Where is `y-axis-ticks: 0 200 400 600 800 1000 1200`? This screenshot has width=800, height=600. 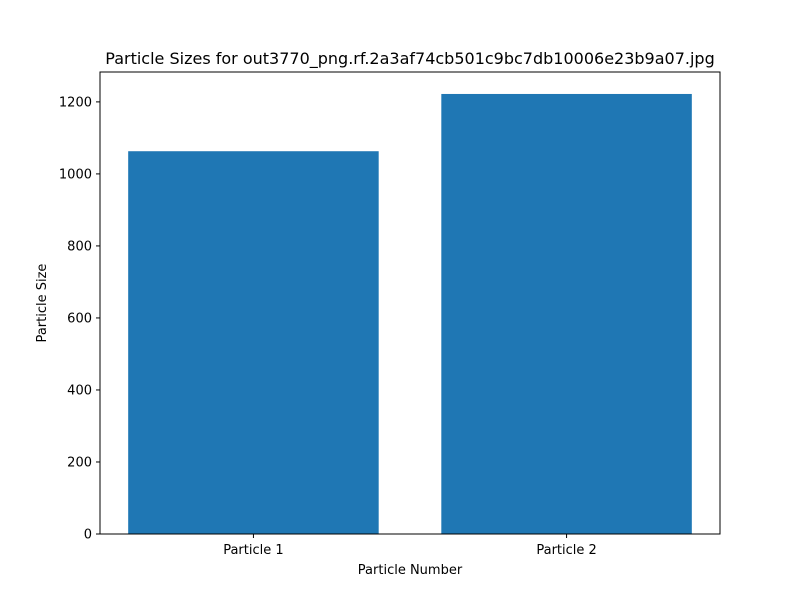 y-axis-ticks: 0 200 400 600 800 1000 1200 is located at coordinates (79, 319).